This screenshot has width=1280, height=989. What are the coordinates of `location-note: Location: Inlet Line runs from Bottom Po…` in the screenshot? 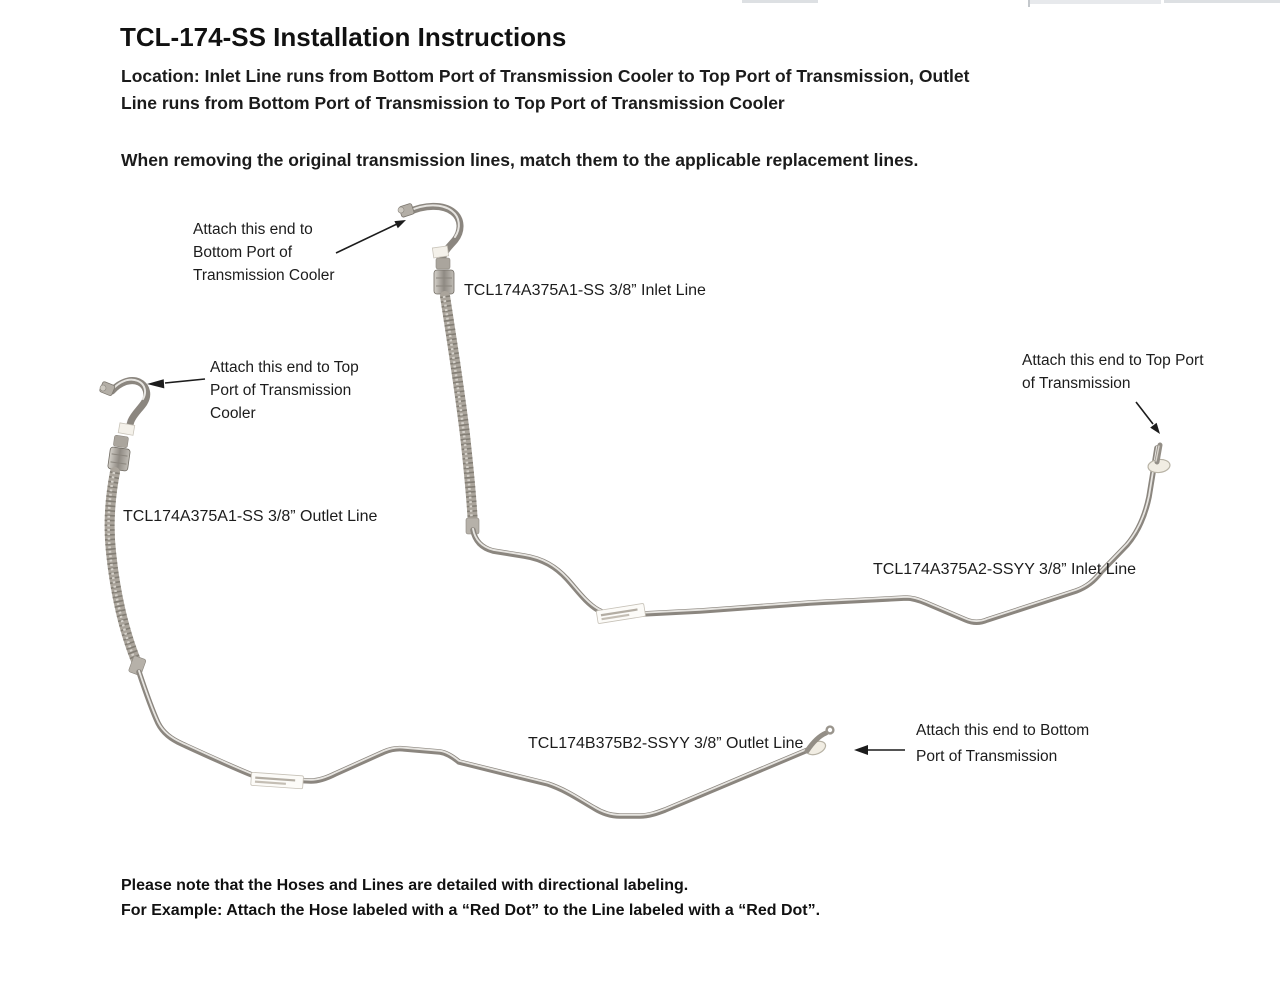 It's located at (545, 89).